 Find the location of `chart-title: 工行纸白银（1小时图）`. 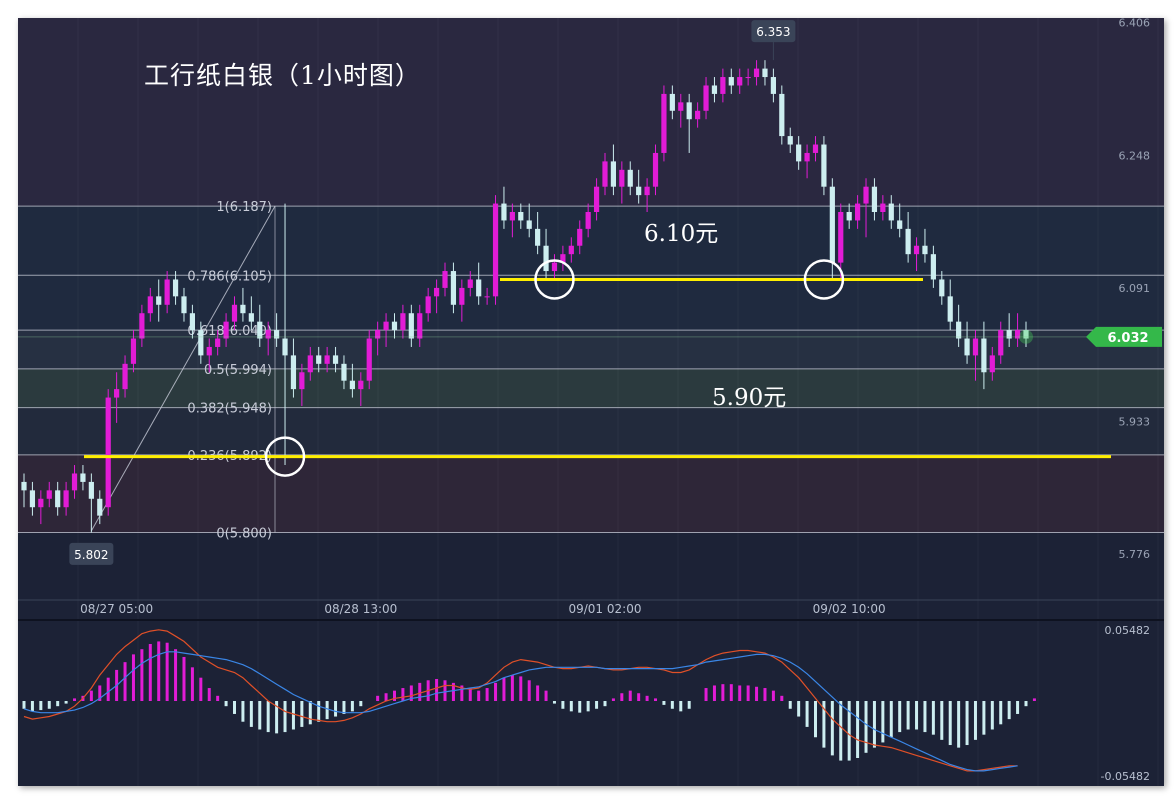

chart-title: 工行纸白银（1小时图） is located at coordinates (282, 75).